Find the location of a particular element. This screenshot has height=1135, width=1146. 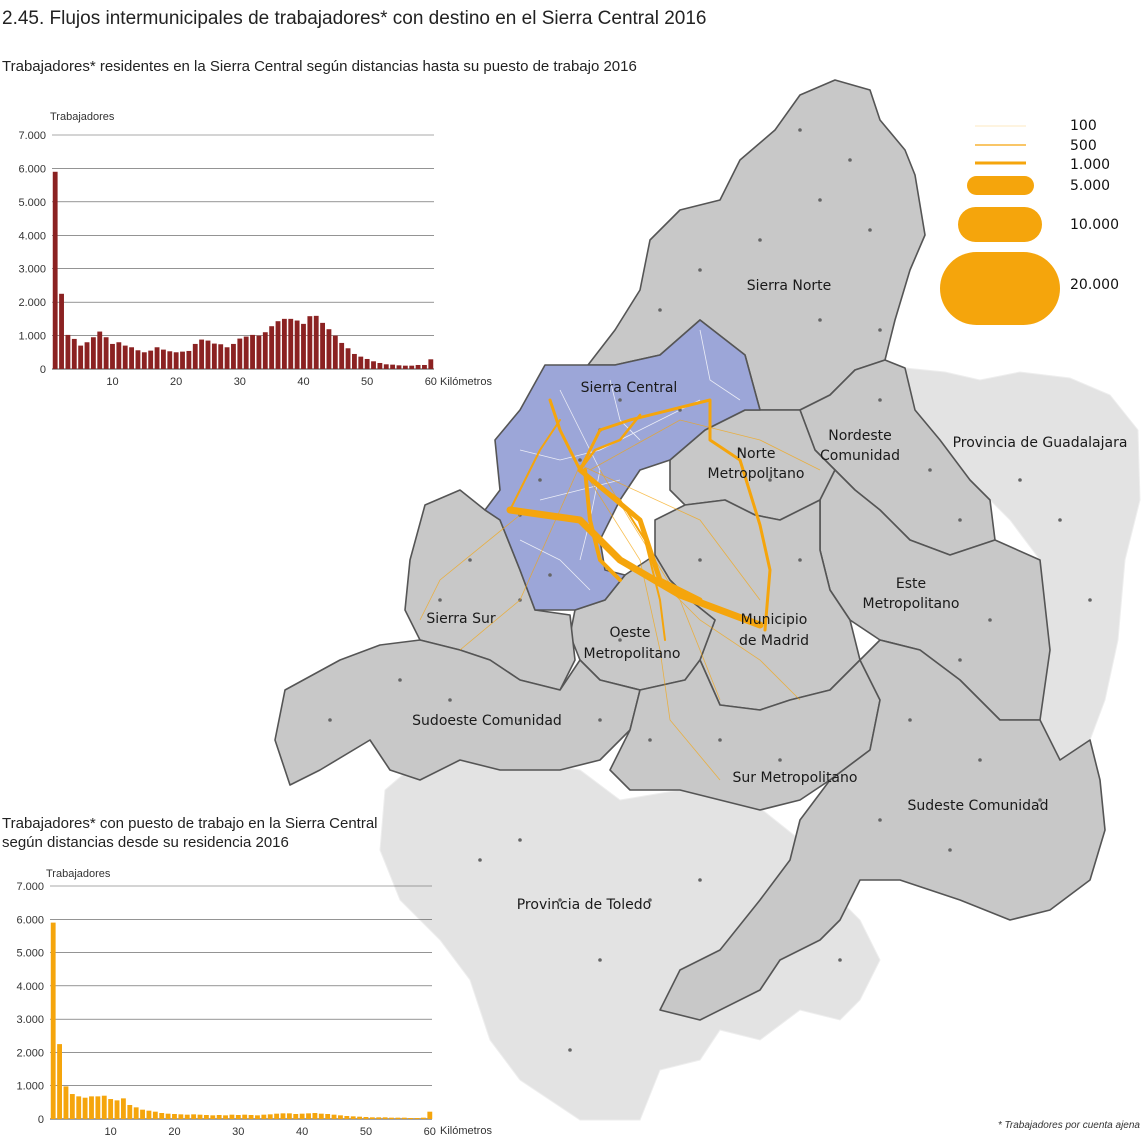

label-este-1: Este is located at coordinates (911, 584).